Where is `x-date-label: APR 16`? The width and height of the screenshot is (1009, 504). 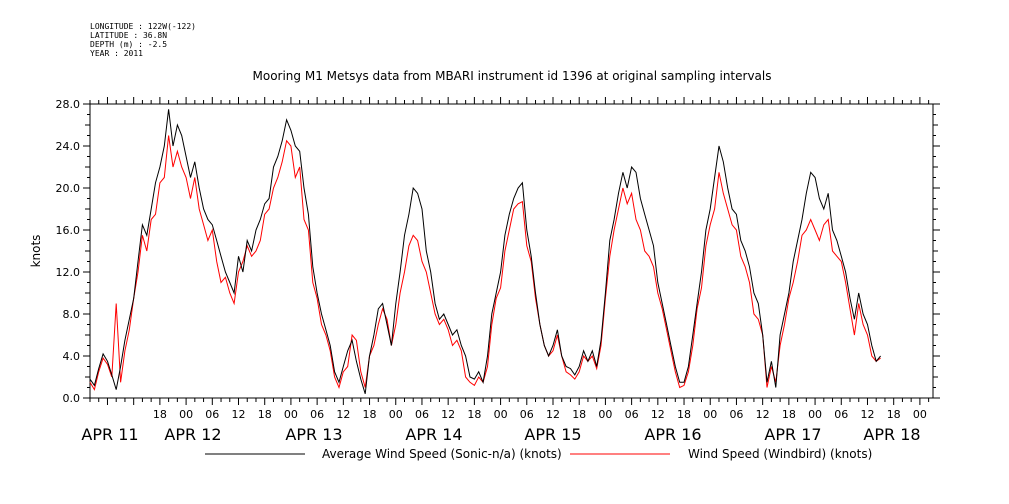
x-date-label: APR 16 is located at coordinates (672, 434).